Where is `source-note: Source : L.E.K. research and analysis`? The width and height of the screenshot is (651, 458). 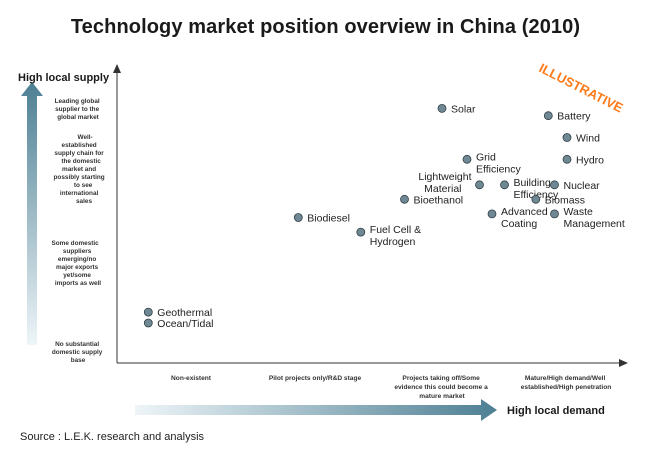 source-note: Source : L.E.K. research and analysis is located at coordinates (112, 437).